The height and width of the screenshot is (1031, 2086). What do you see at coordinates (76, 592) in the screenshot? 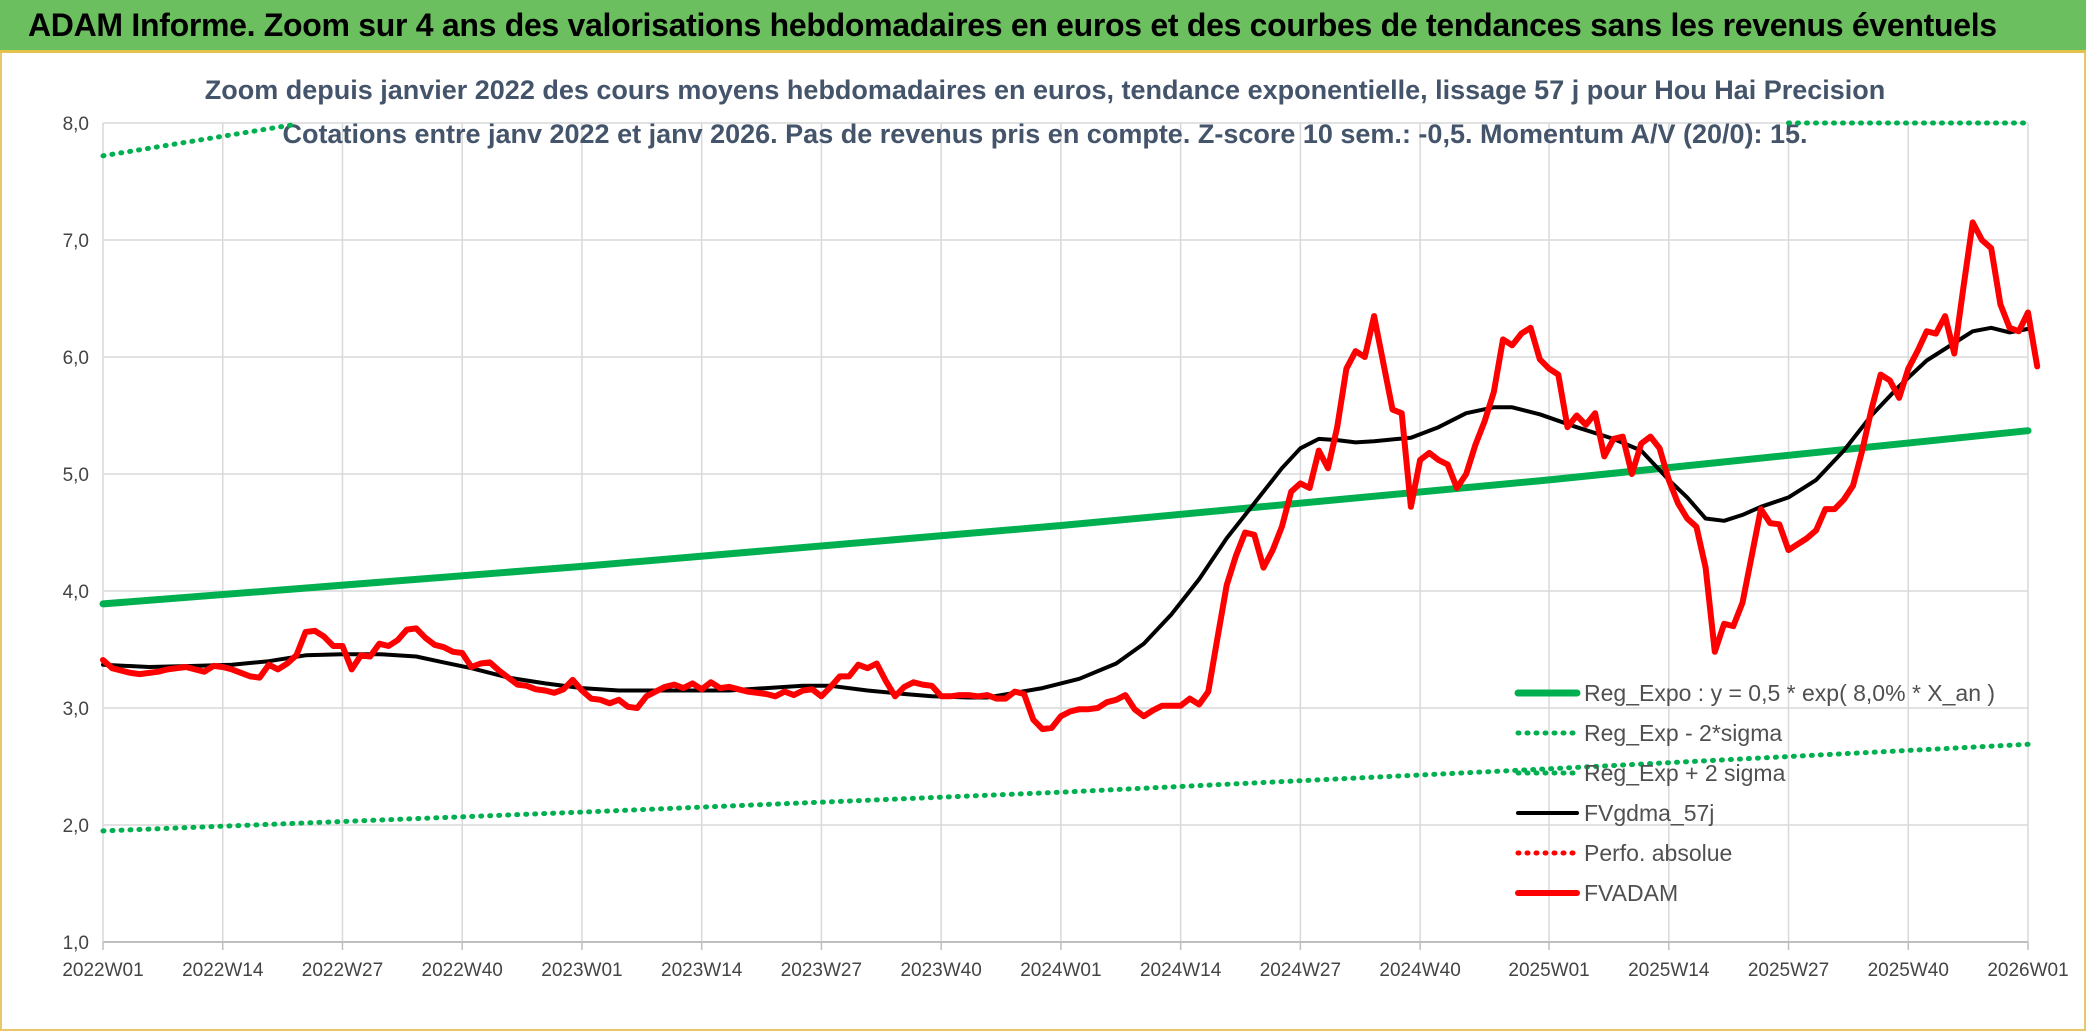
I see `y-tick-label: 4,0` at bounding box center [76, 592].